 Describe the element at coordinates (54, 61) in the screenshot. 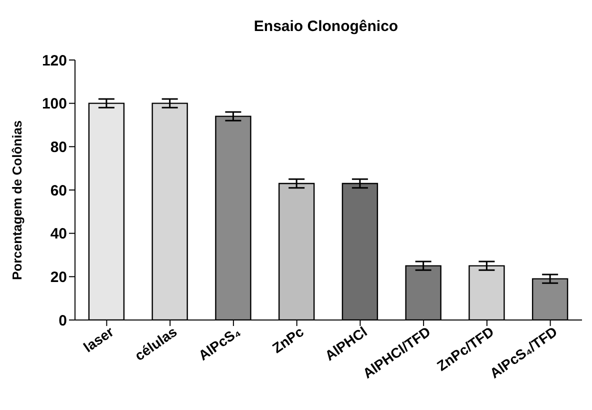

I see `y-tick-label: 120` at that location.